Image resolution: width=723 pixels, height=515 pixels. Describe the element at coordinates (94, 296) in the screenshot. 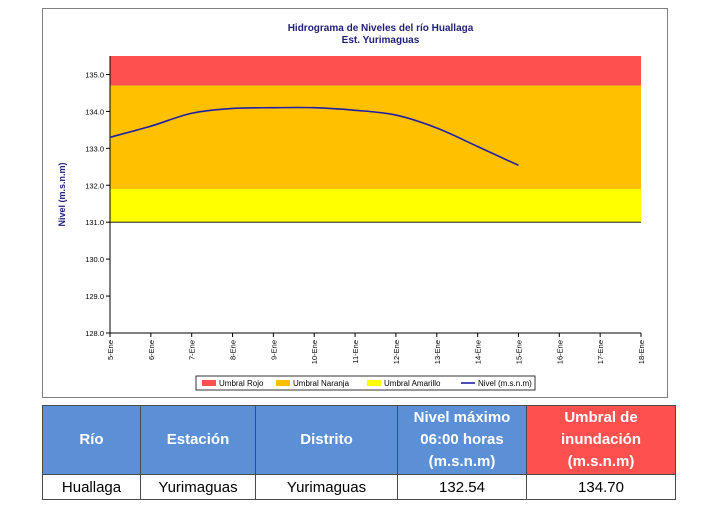

I see `y-tick-label: 129.0` at that location.